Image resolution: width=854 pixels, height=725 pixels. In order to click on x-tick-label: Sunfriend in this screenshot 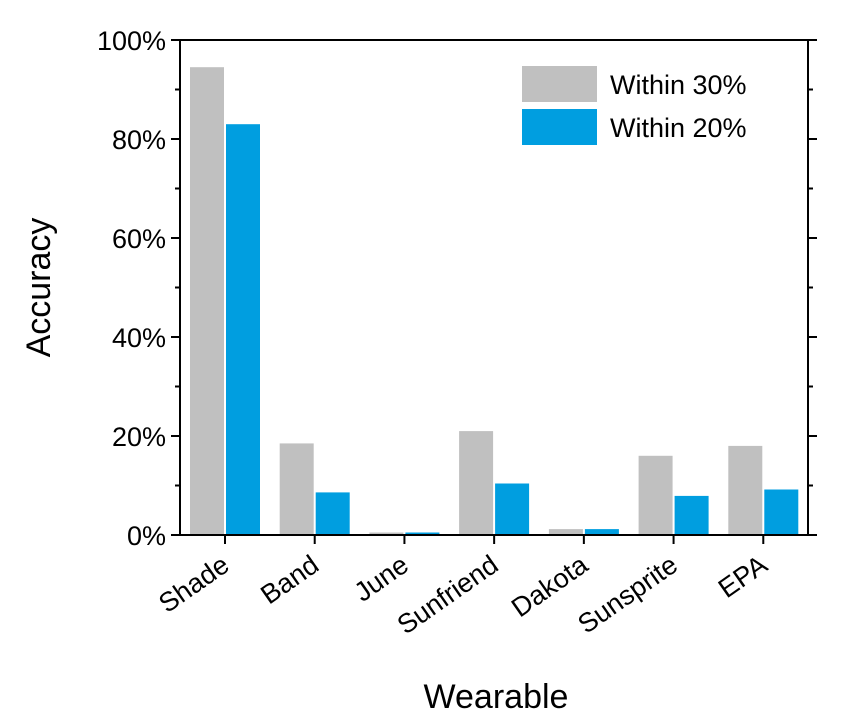, I will do `click(448, 594)`.